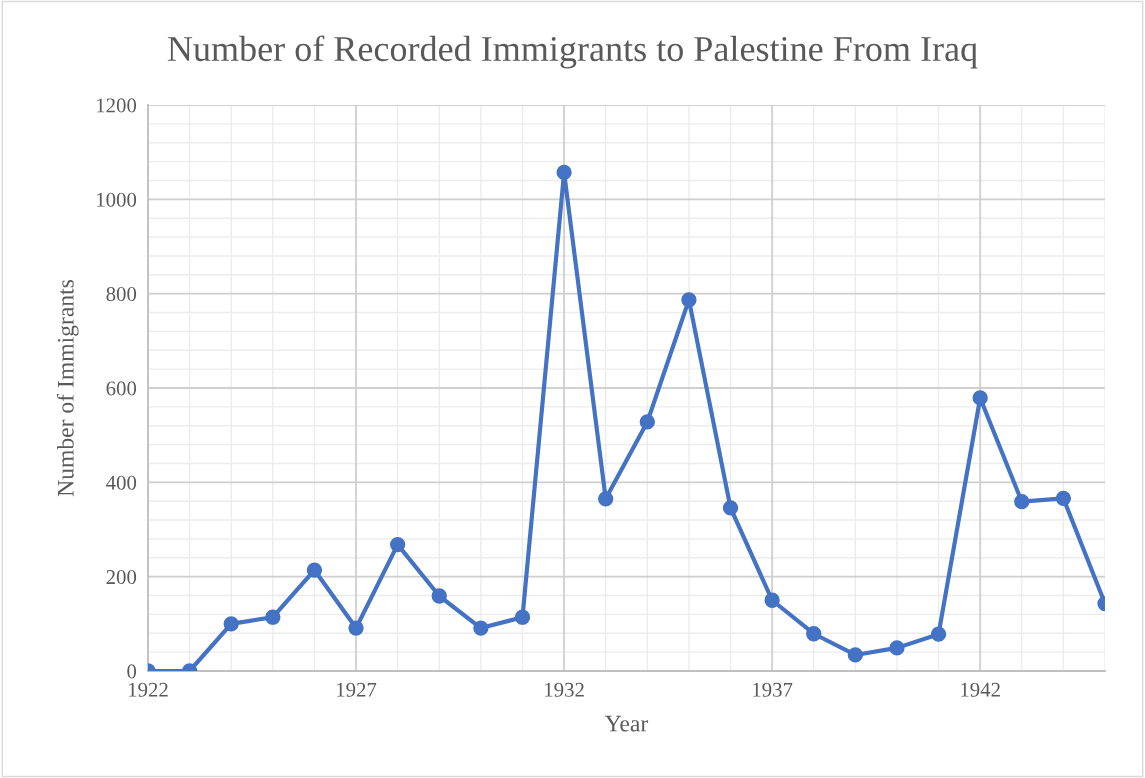 This screenshot has height=778, width=1145. I want to click on y-tick-label: 400, so click(121, 482).